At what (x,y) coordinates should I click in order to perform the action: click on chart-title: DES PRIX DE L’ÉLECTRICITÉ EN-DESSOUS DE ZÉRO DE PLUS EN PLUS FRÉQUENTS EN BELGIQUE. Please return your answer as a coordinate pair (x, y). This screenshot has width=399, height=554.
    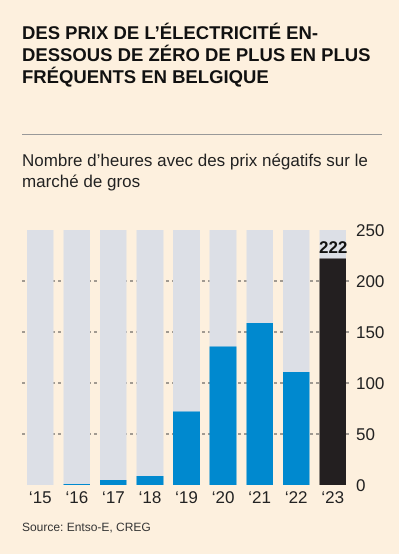
    Looking at the image, I should click on (197, 55).